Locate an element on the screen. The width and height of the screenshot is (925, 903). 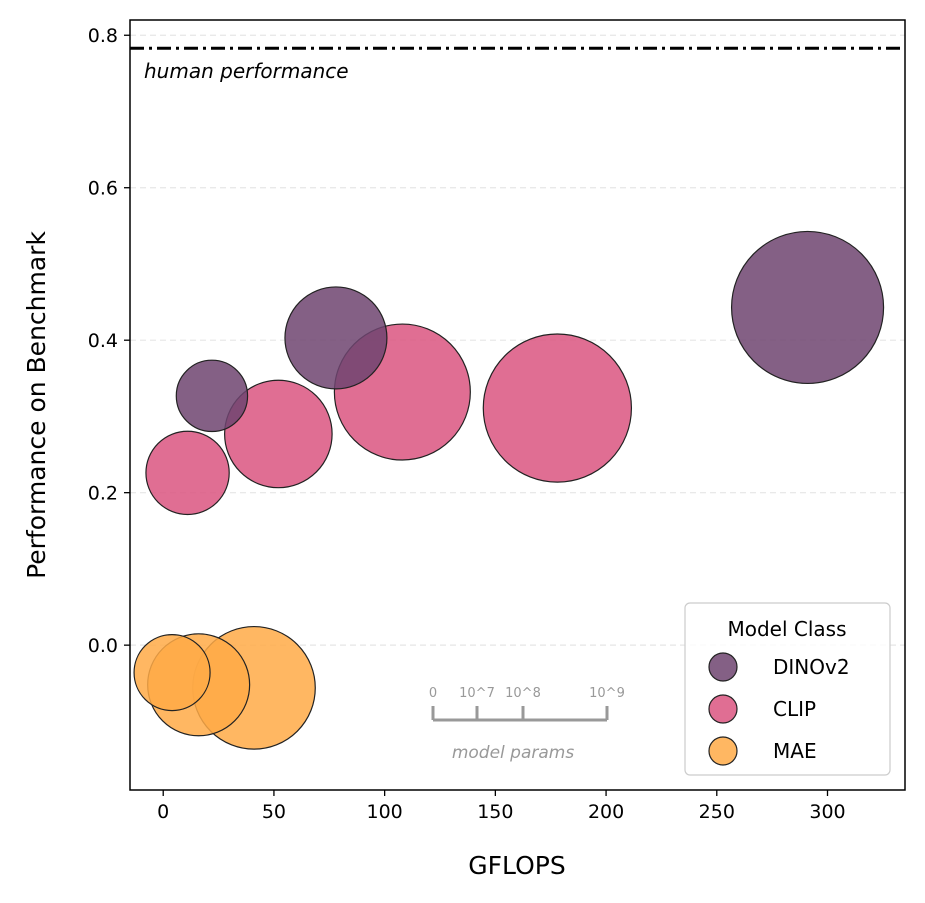
human-performance-group: human performance is located at coordinates (517, 64).